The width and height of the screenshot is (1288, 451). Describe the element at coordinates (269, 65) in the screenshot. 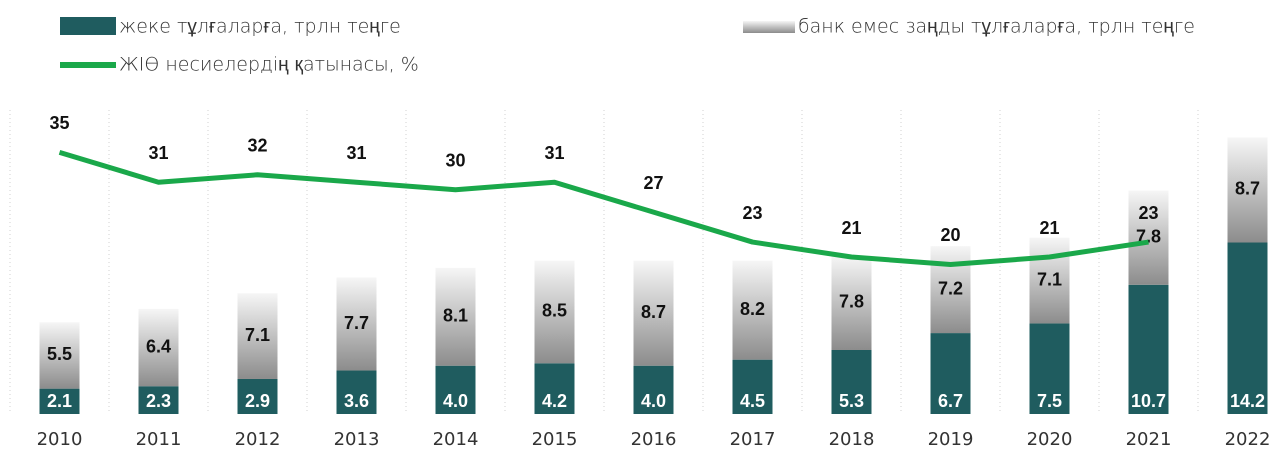

I see `legend-label: ЖІӨ несиелердің қатынасы, %` at that location.